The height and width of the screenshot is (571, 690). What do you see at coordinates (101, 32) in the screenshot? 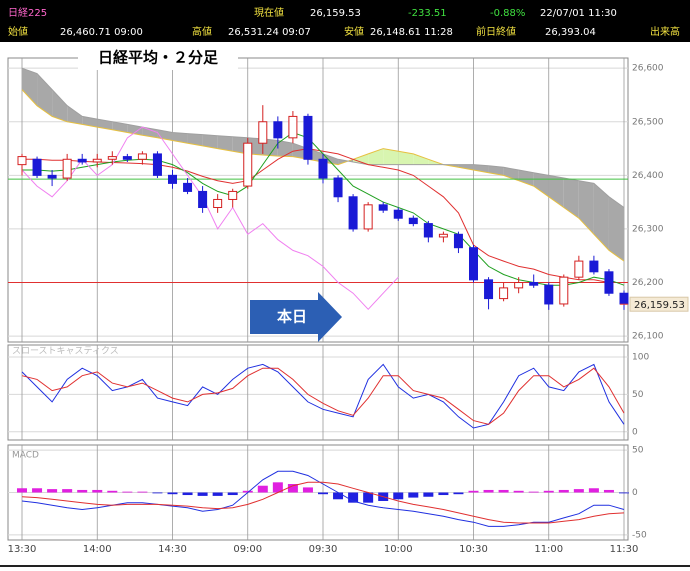
I see `open-value: 26,460.71 09:00` at bounding box center [101, 32].